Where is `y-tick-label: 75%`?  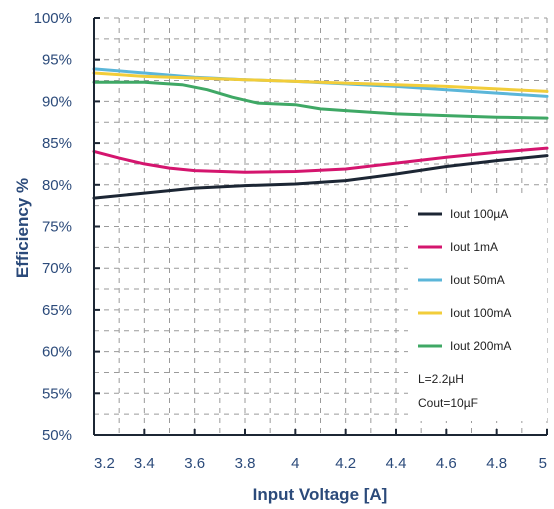
y-tick-label: 75% is located at coordinates (57, 227).